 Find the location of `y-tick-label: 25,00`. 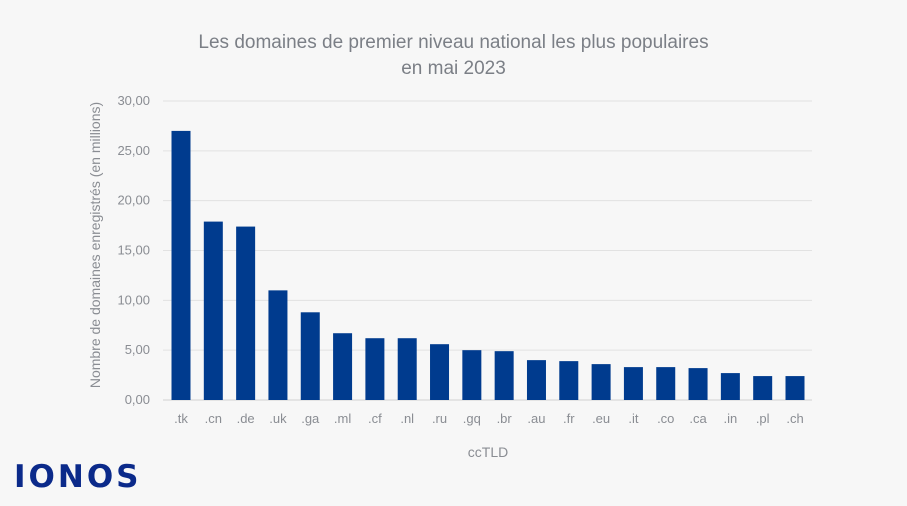

y-tick-label: 25,00 is located at coordinates (133, 150).